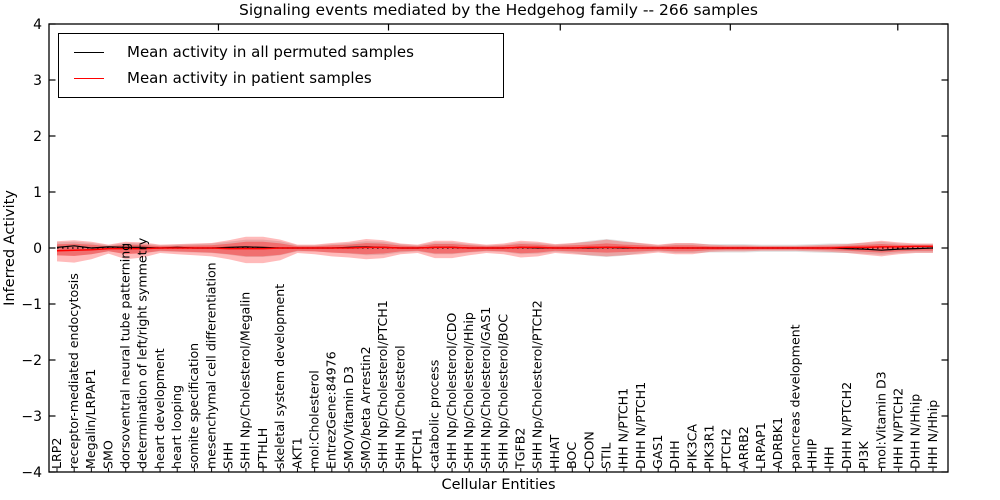 This screenshot has width=1000, height=500. Describe the element at coordinates (760, 445) in the screenshot. I see `x-tick-label: LRPAP1` at that location.